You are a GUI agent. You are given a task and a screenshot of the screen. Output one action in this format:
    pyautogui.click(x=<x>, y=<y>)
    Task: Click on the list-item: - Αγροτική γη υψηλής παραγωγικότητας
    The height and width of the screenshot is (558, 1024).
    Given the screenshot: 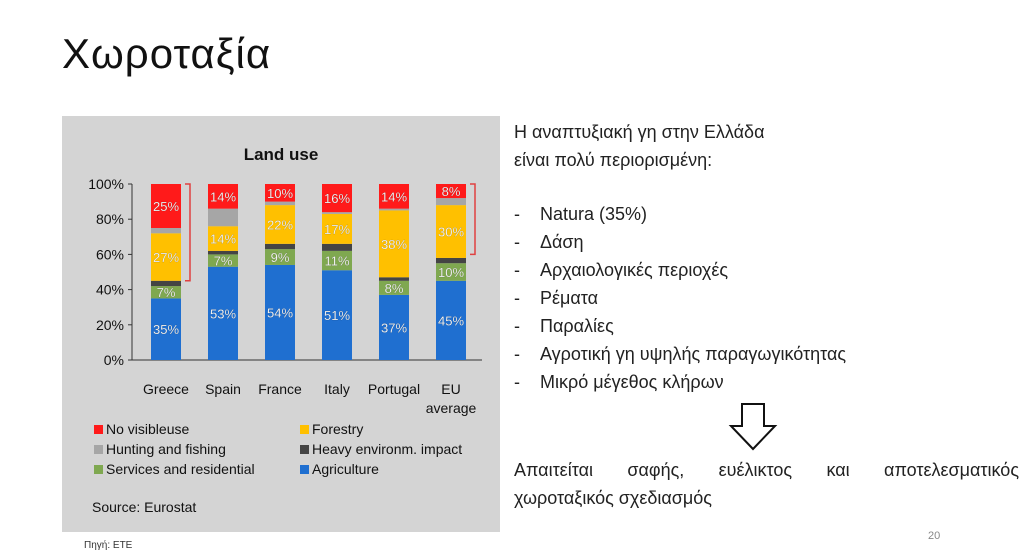 What is the action you would take?
    pyautogui.click(x=680, y=354)
    